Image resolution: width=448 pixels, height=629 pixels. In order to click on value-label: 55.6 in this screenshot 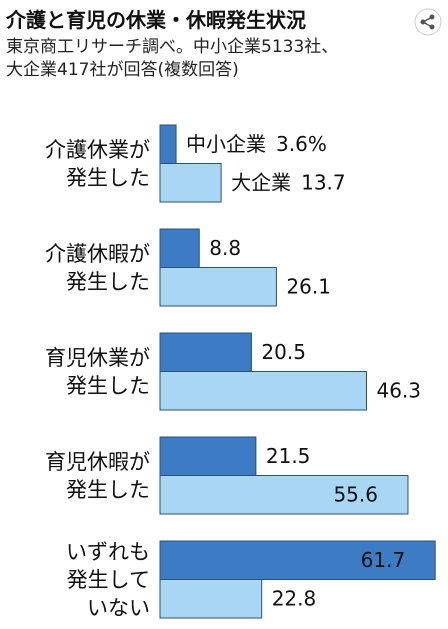, I will do `click(355, 494)`.